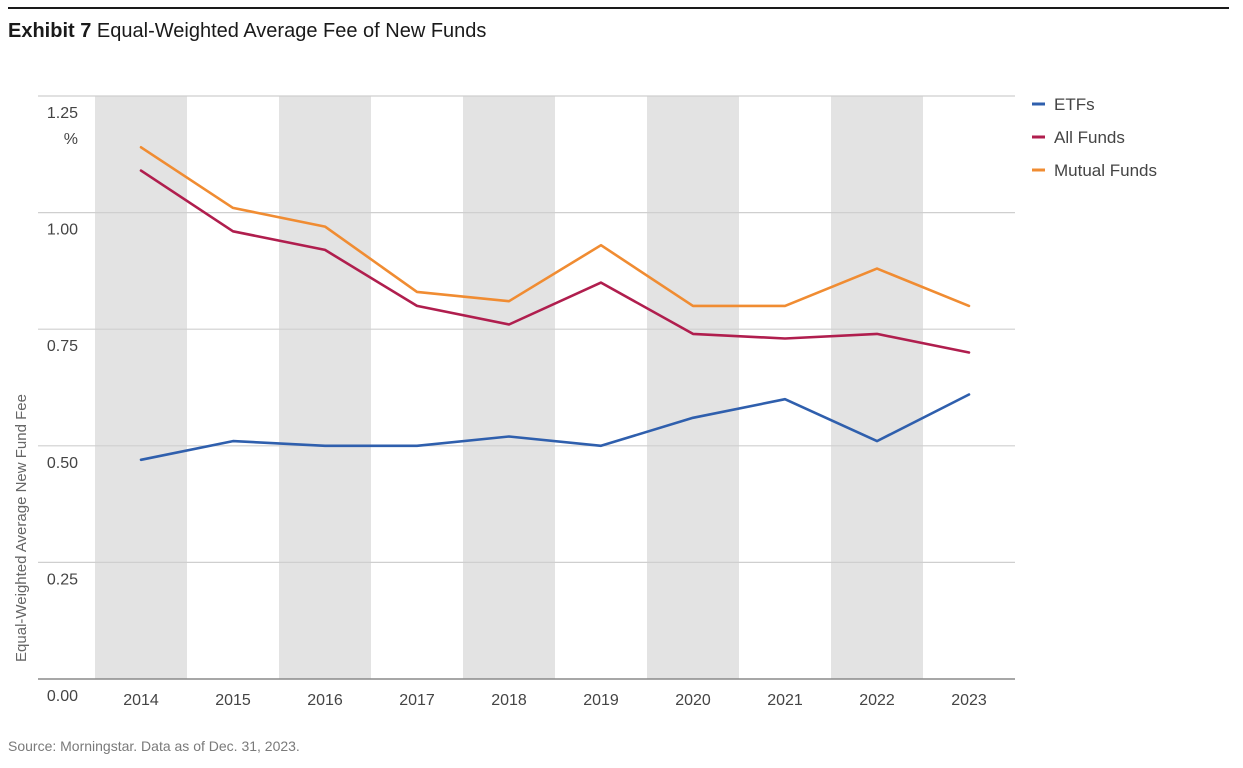  Describe the element at coordinates (877, 387) in the screenshot. I see `shaded-band-2022` at that location.